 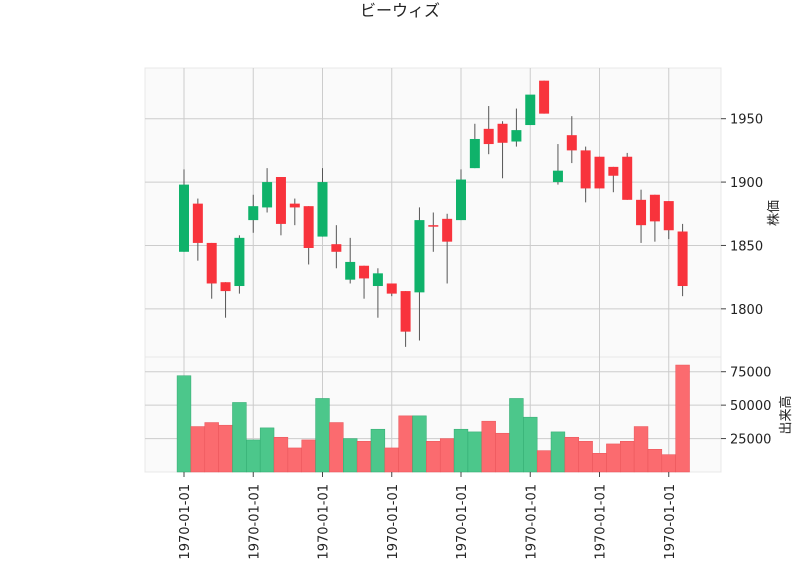 What do you see at coordinates (746, 310) in the screenshot?
I see `price-tick-label: 1800` at bounding box center [746, 310].